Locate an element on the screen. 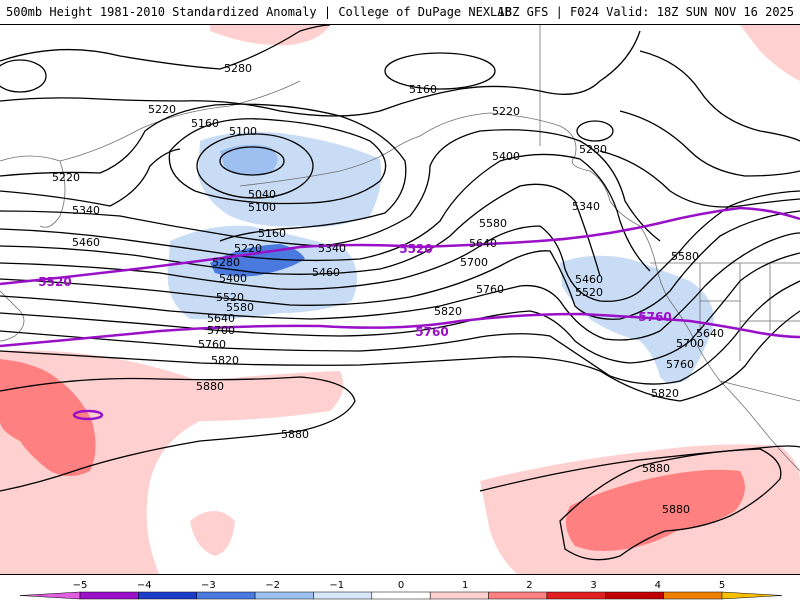 This screenshot has height=604, width=800. climo-label-5520-w: 5520 is located at coordinates (54, 282).